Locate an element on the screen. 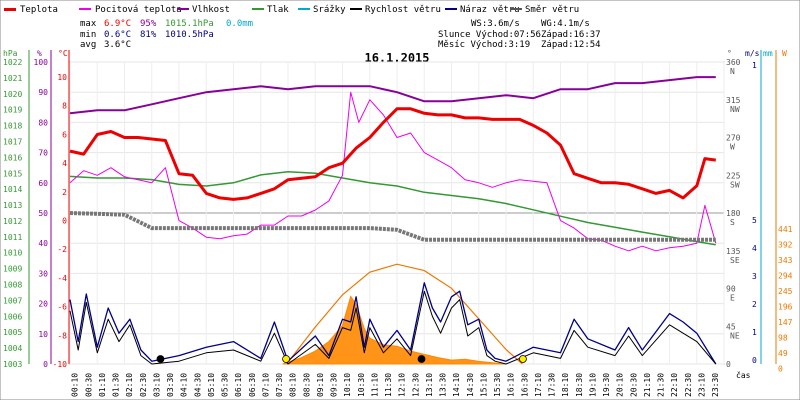 Image resolution: width=800 pixels, height=400 pixels. stat-min-hum: 81% is located at coordinates (148, 35).